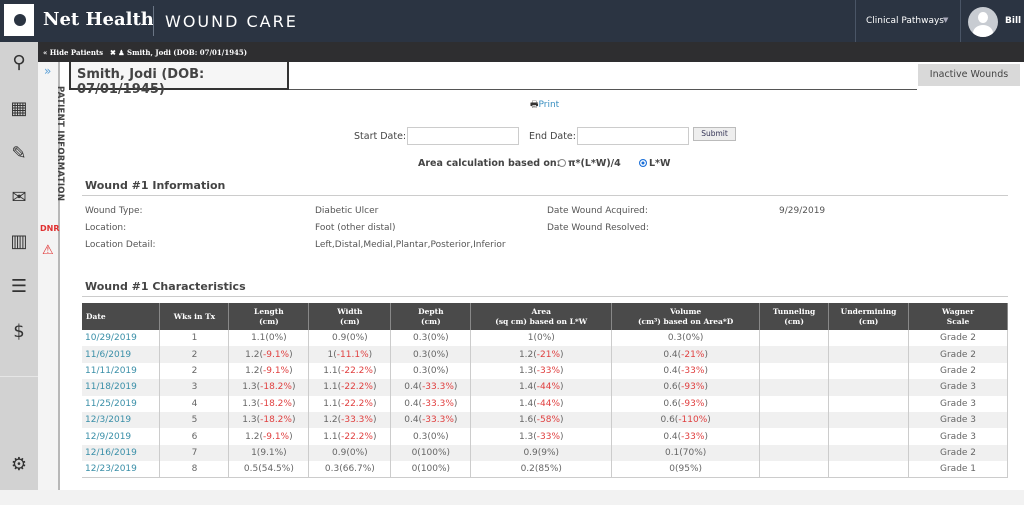  I want to click on table-cell: 1(-11.1%), so click(350, 354).